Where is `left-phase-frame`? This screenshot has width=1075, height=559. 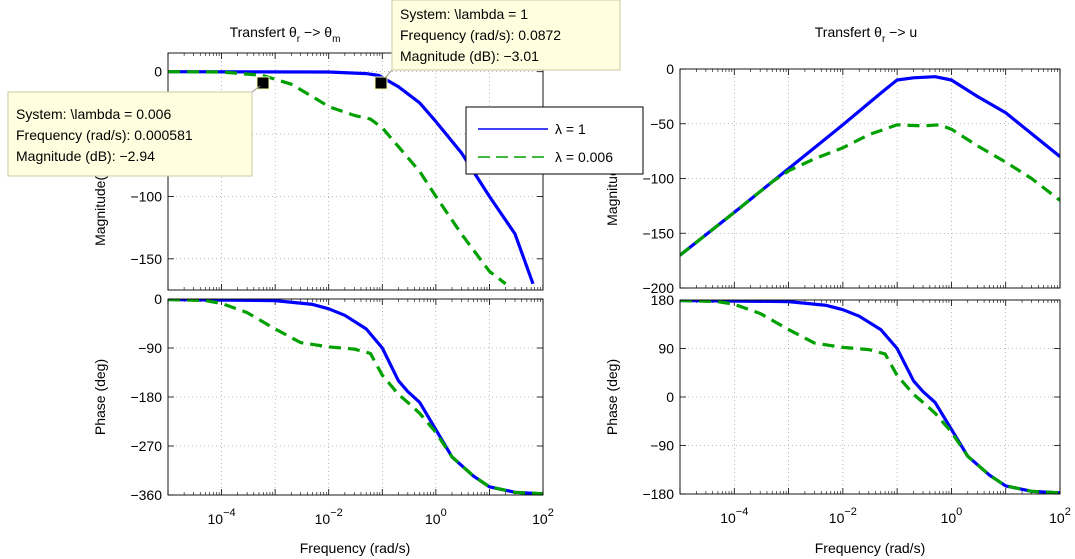
left-phase-frame is located at coordinates (355, 397).